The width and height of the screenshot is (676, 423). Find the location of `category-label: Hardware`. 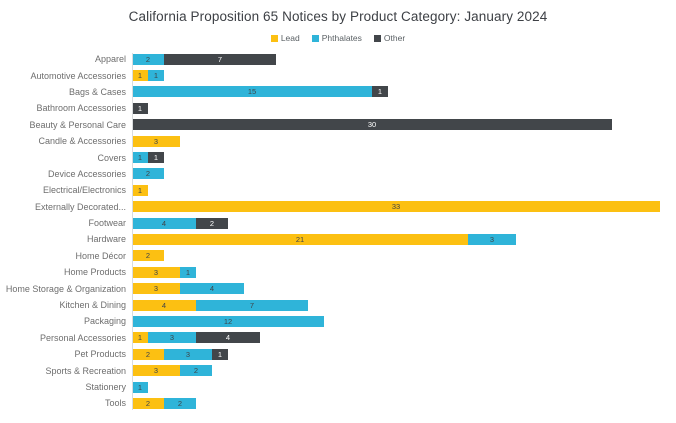

category-label: Hardware is located at coordinates (106, 239).